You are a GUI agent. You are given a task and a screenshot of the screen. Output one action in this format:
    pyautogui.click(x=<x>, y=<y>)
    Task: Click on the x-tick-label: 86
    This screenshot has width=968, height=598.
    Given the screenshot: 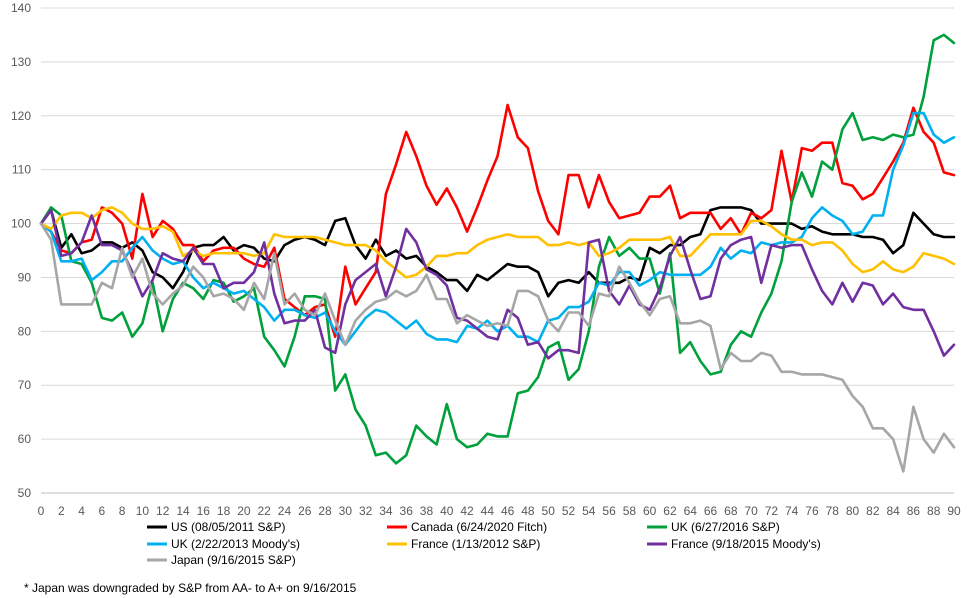 What is the action you would take?
    pyautogui.click(x=914, y=511)
    